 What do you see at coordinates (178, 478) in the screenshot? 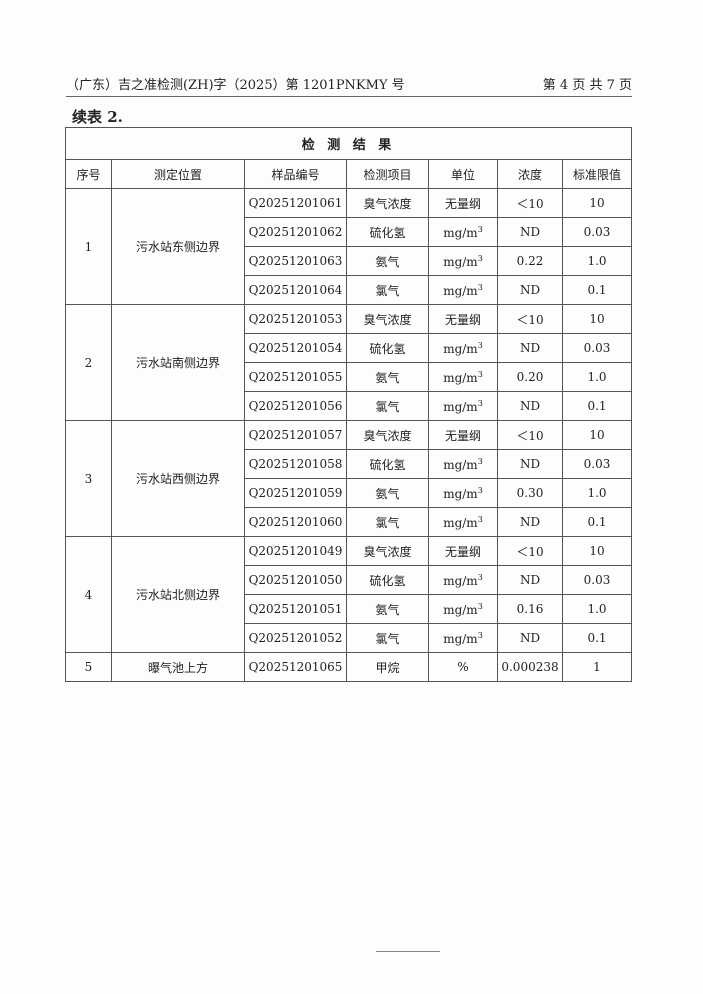
I see `location-cell: 污水站西侧边界` at bounding box center [178, 478].